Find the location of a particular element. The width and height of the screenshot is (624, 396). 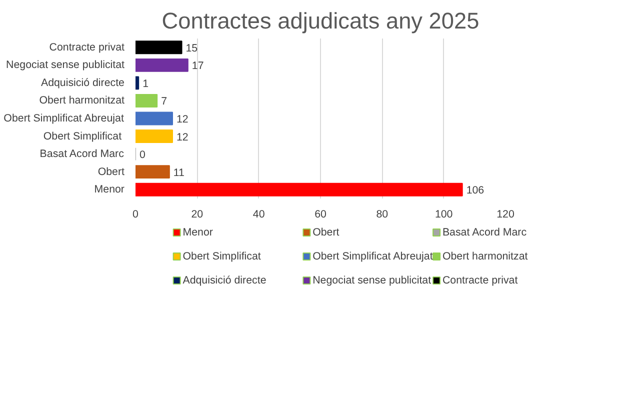

y-tick-label: Adquisició directe is located at coordinates (82, 82).